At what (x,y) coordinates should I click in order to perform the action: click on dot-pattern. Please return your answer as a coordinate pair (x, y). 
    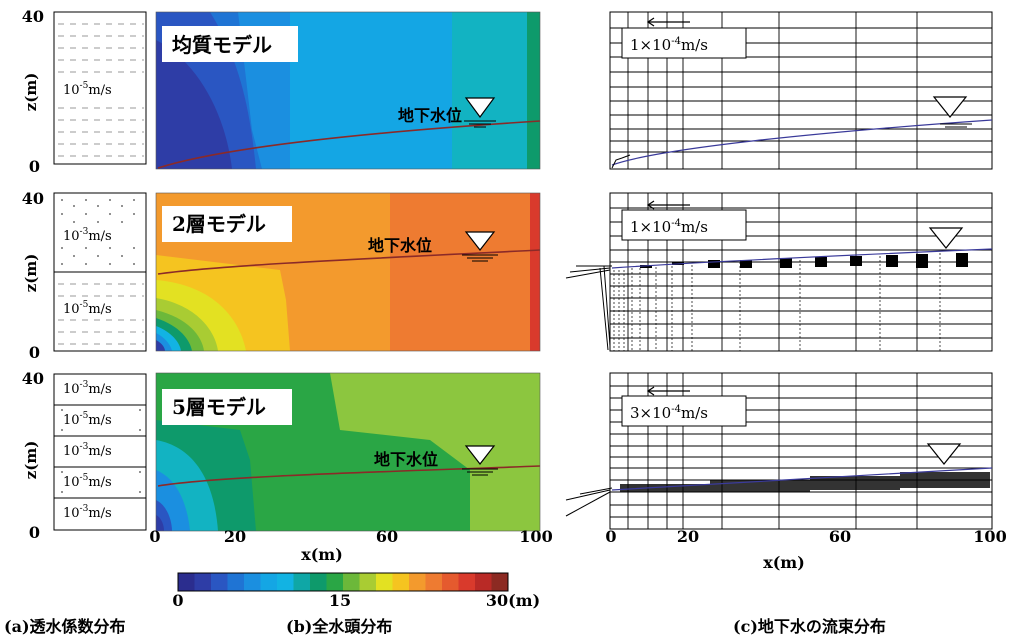
    Looking at the image, I should click on (98, 232).